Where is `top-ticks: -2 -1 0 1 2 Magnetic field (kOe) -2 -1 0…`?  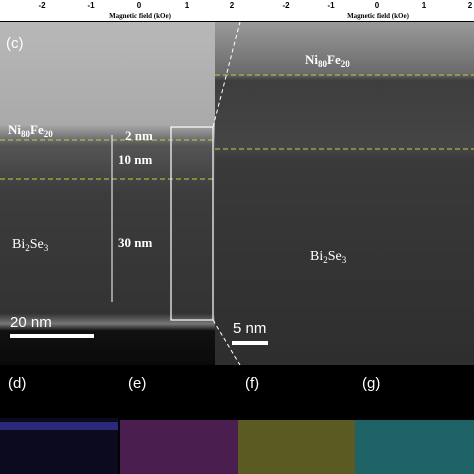
top-ticks: -2 -1 0 1 2 Magnetic field (kOe) -2 -1 0… is located at coordinates (255, 10).